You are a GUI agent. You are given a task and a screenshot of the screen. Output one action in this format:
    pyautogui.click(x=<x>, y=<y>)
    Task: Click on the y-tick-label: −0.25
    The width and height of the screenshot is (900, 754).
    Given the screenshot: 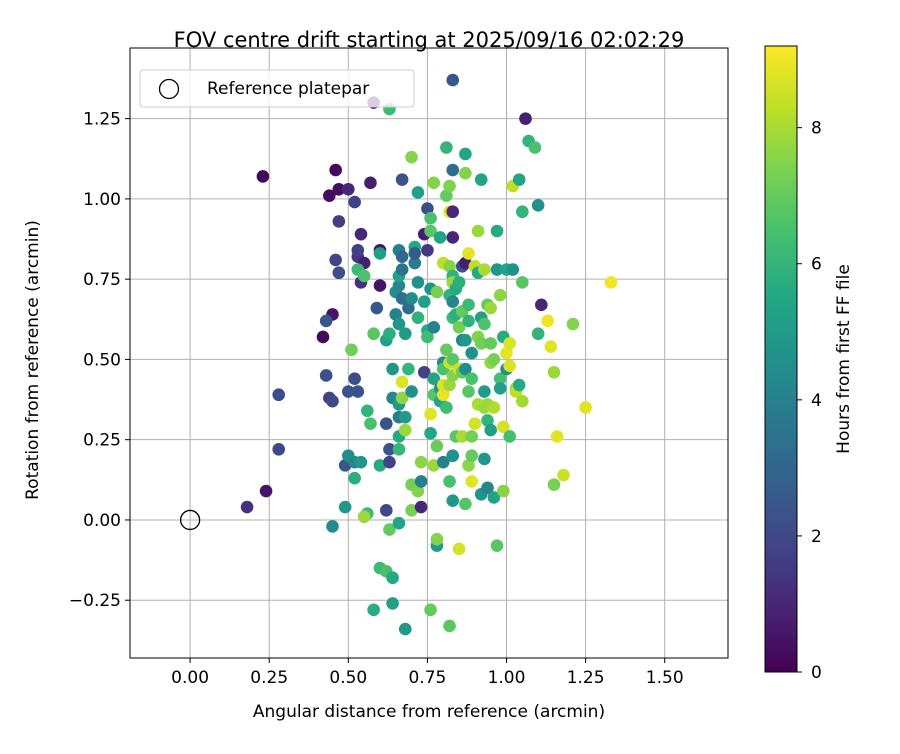 What is the action you would take?
    pyautogui.click(x=95, y=601)
    